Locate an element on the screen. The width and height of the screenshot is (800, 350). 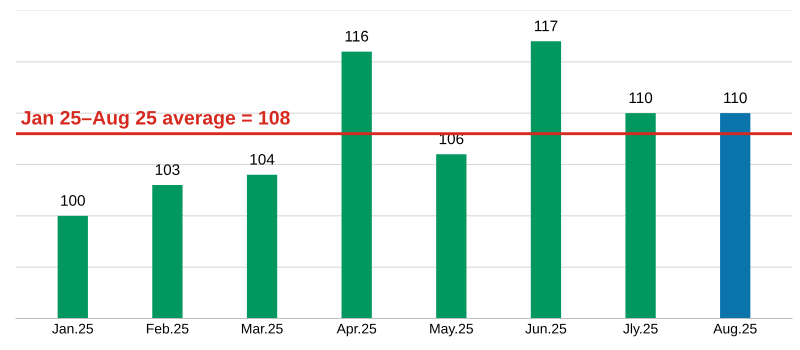
x-tick-label: Feb.25 is located at coordinates (167, 328).